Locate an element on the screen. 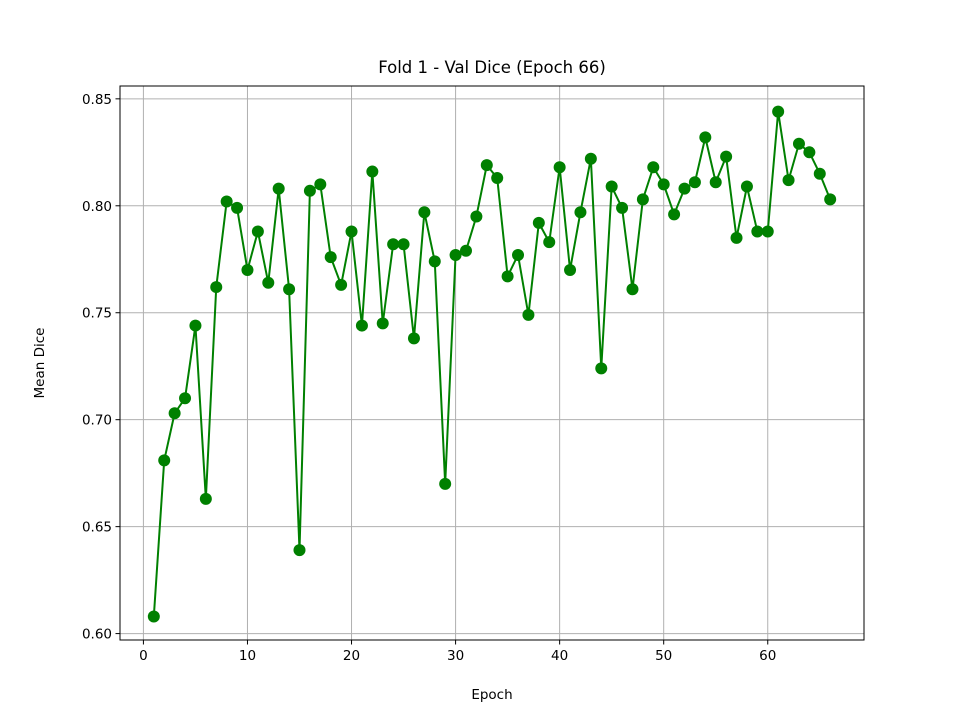 This screenshot has width=960, height=720. x-axis-label: Epoch is located at coordinates (491, 695).